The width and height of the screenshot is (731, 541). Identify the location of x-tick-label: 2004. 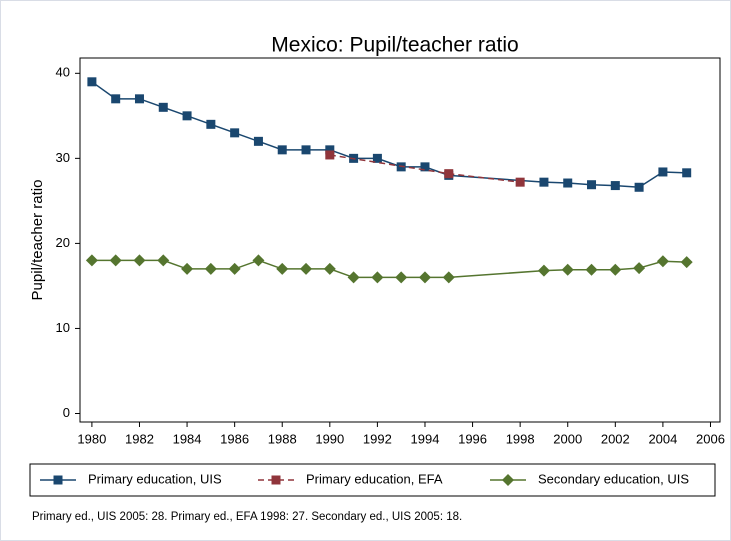
(662, 438).